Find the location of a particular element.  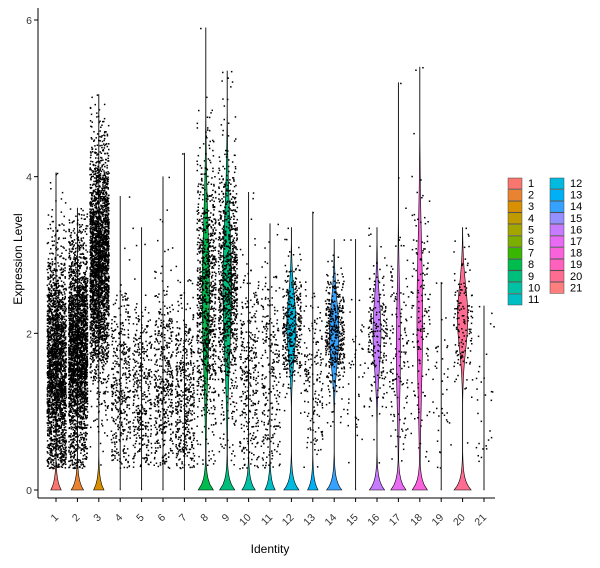

y-tick-label: 0 is located at coordinates (29, 491).